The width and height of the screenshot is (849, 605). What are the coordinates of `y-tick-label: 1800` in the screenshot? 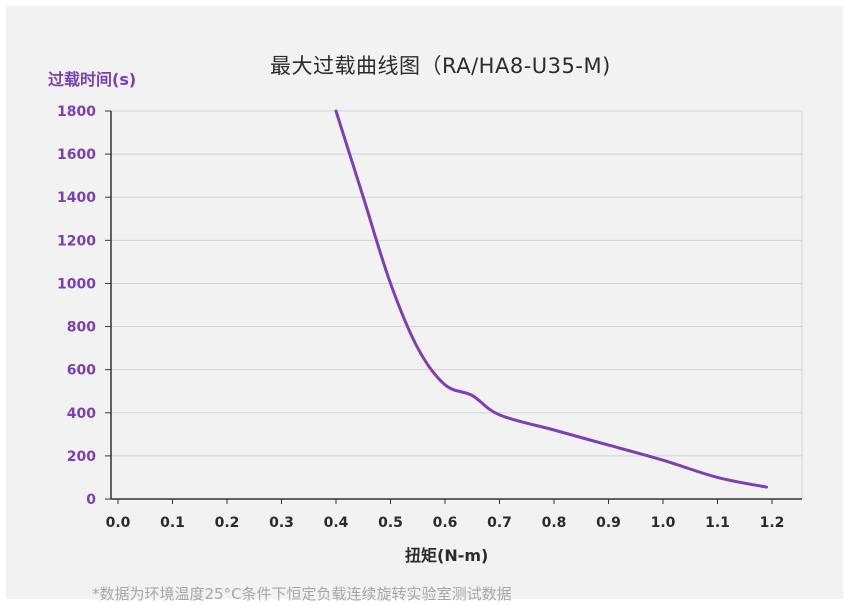 It's located at (76, 112).